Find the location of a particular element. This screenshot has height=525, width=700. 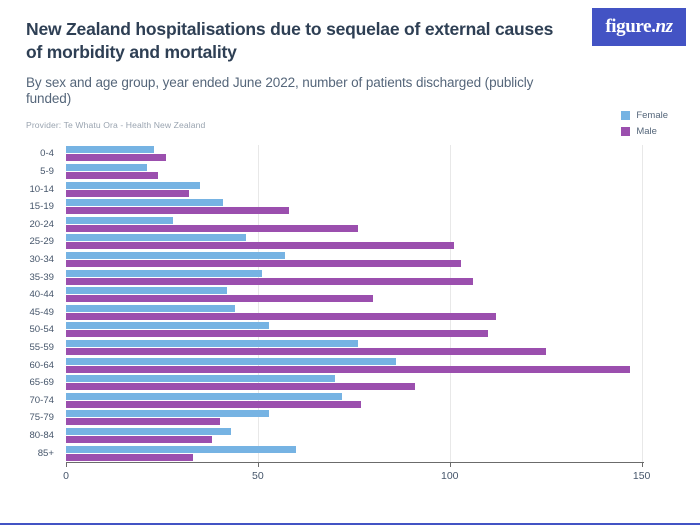

y-axis-label: 70-74 is located at coordinates (41, 400).